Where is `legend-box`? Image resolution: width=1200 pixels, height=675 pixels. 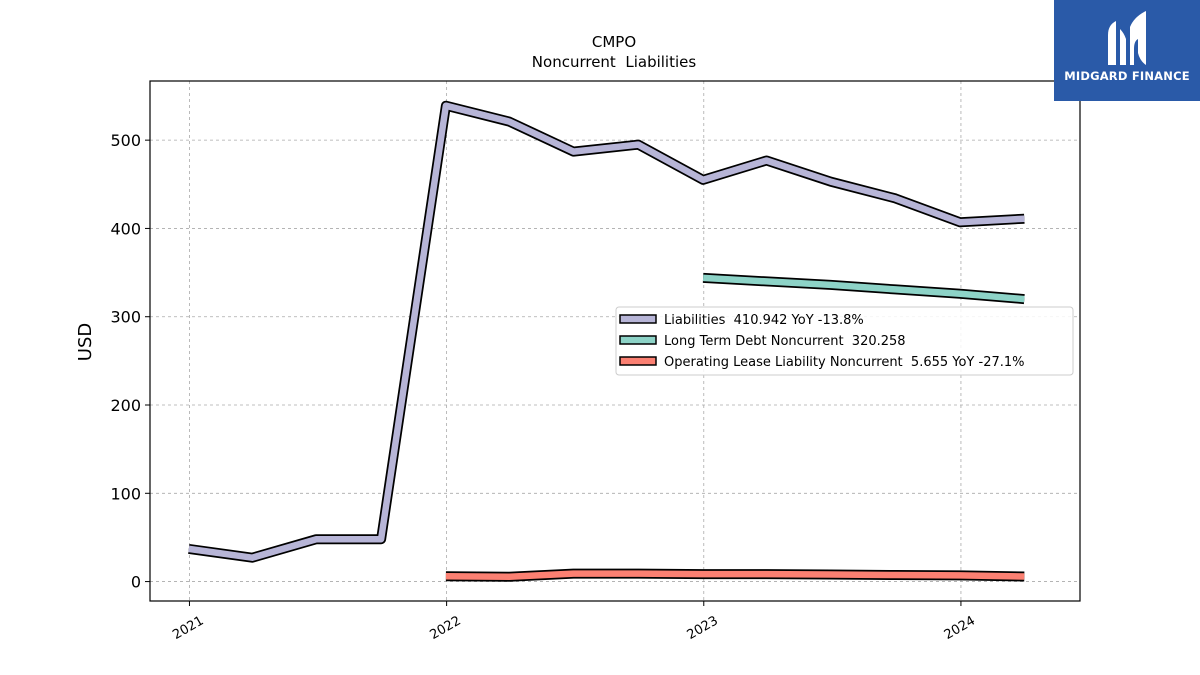 legend-box is located at coordinates (844, 341).